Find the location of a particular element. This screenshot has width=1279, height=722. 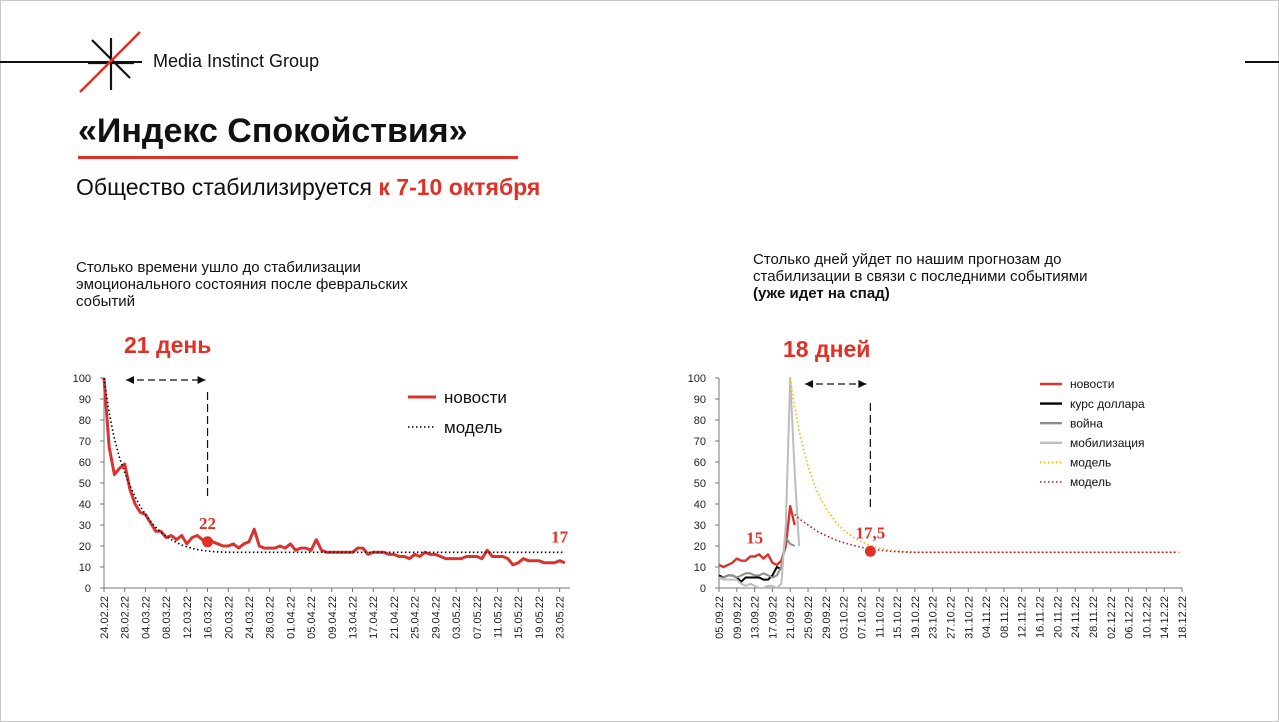

chart2-x-tick-label: 19.10.22 is located at coordinates (916, 617).